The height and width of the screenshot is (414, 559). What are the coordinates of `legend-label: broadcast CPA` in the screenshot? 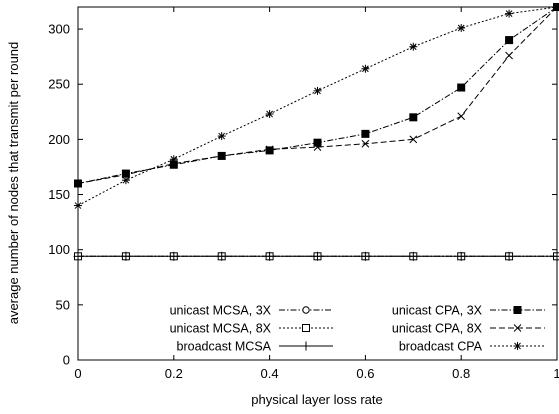 It's located at (441, 347).